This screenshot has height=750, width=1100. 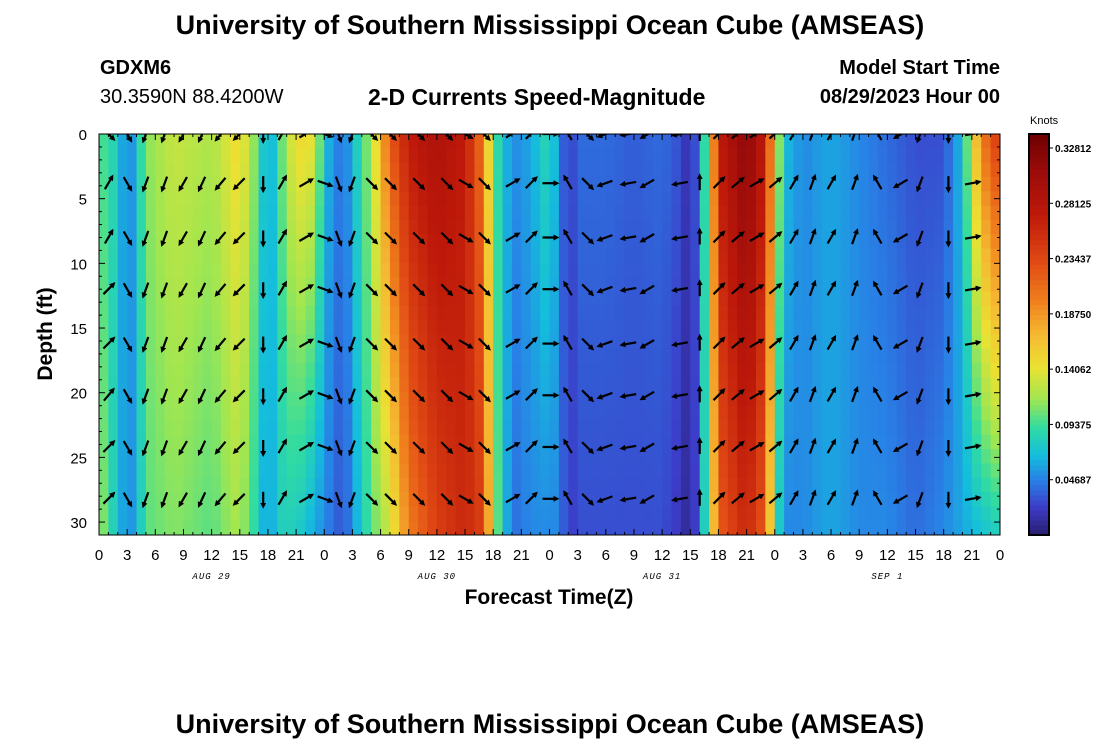 I want to click on colorbar-tick-label: 0.23437, so click(x=1073, y=260).